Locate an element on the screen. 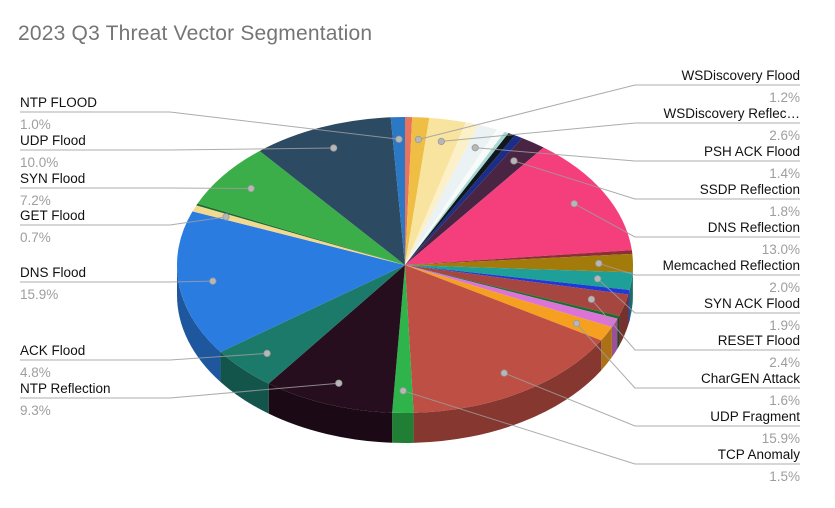 The width and height of the screenshot is (835, 508). slice-label: Memcached Reflection is located at coordinates (731, 265).